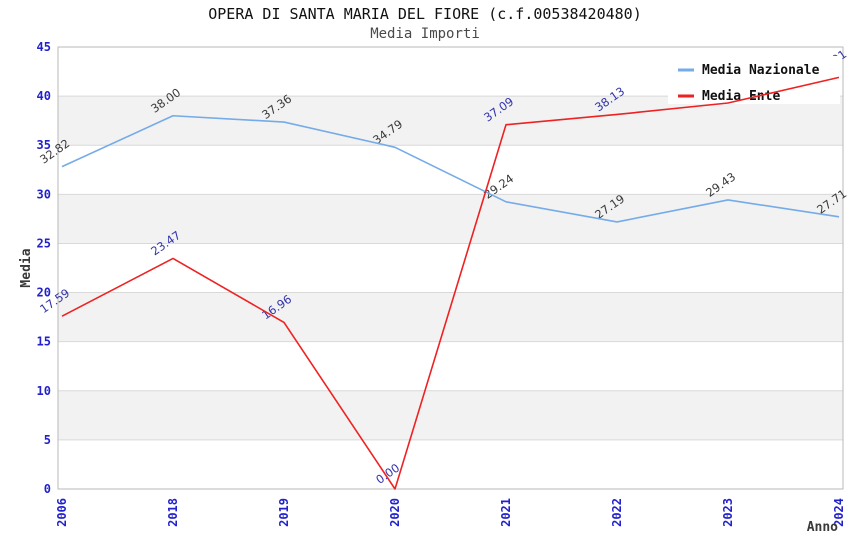 The width and height of the screenshot is (850, 550). Describe the element at coordinates (173, 512) in the screenshot. I see `x-tick-label: 2018` at that location.